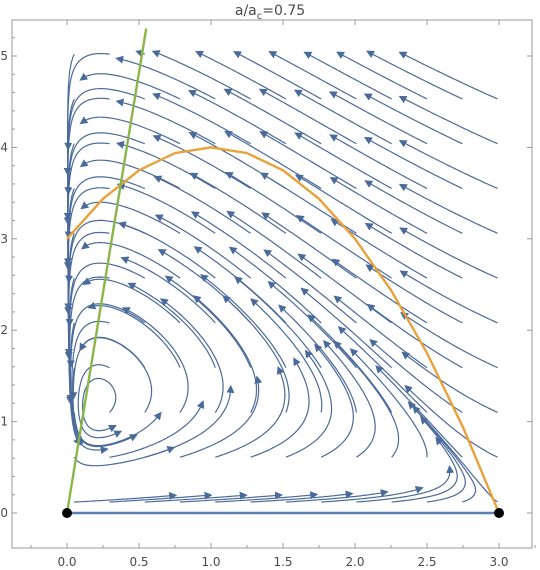  What do you see at coordinates (4, 56) in the screenshot?
I see `y-tick-label: 5` at bounding box center [4, 56].